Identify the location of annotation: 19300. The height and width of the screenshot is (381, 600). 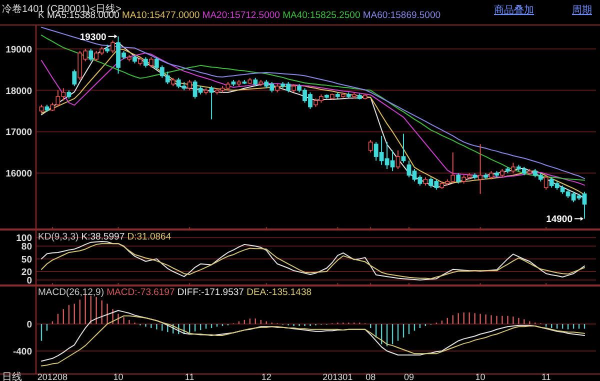
(93, 37).